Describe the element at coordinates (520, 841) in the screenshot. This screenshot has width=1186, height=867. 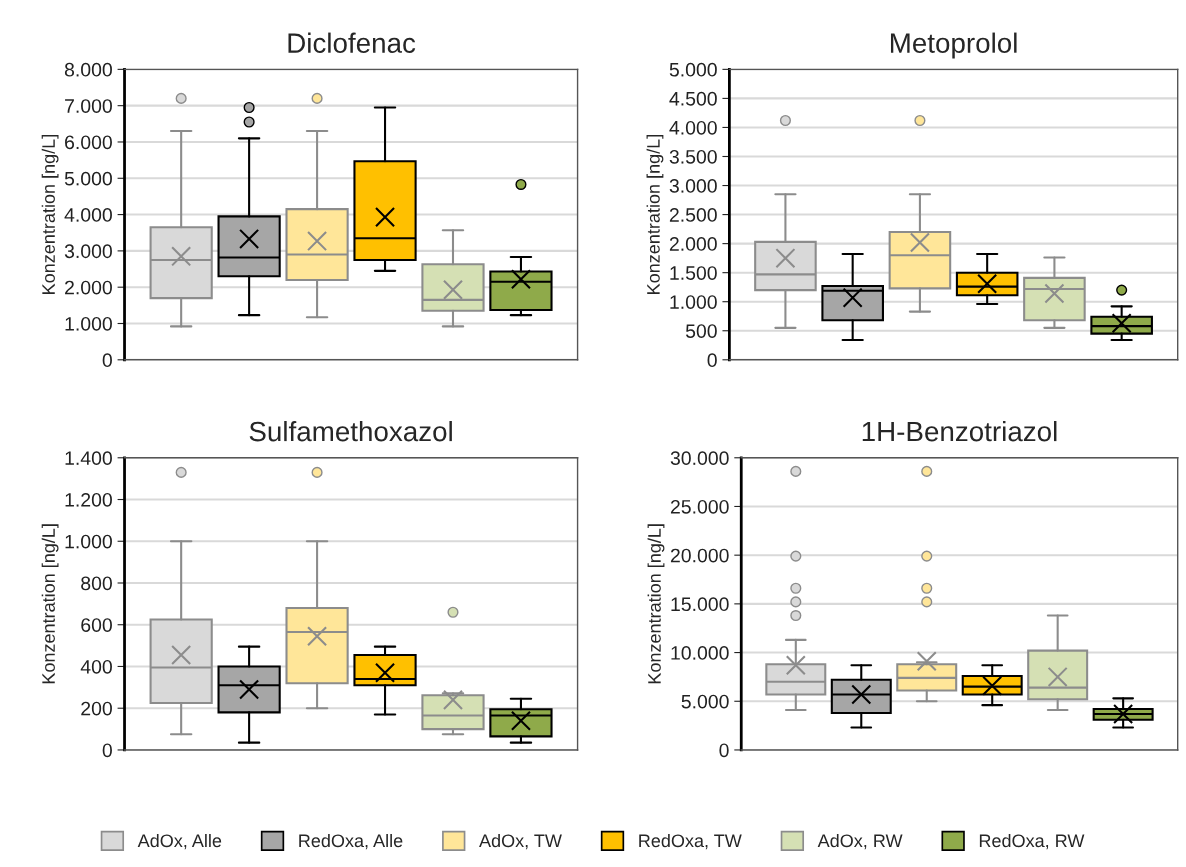
I see `legend-label: AdOx, TW` at that location.